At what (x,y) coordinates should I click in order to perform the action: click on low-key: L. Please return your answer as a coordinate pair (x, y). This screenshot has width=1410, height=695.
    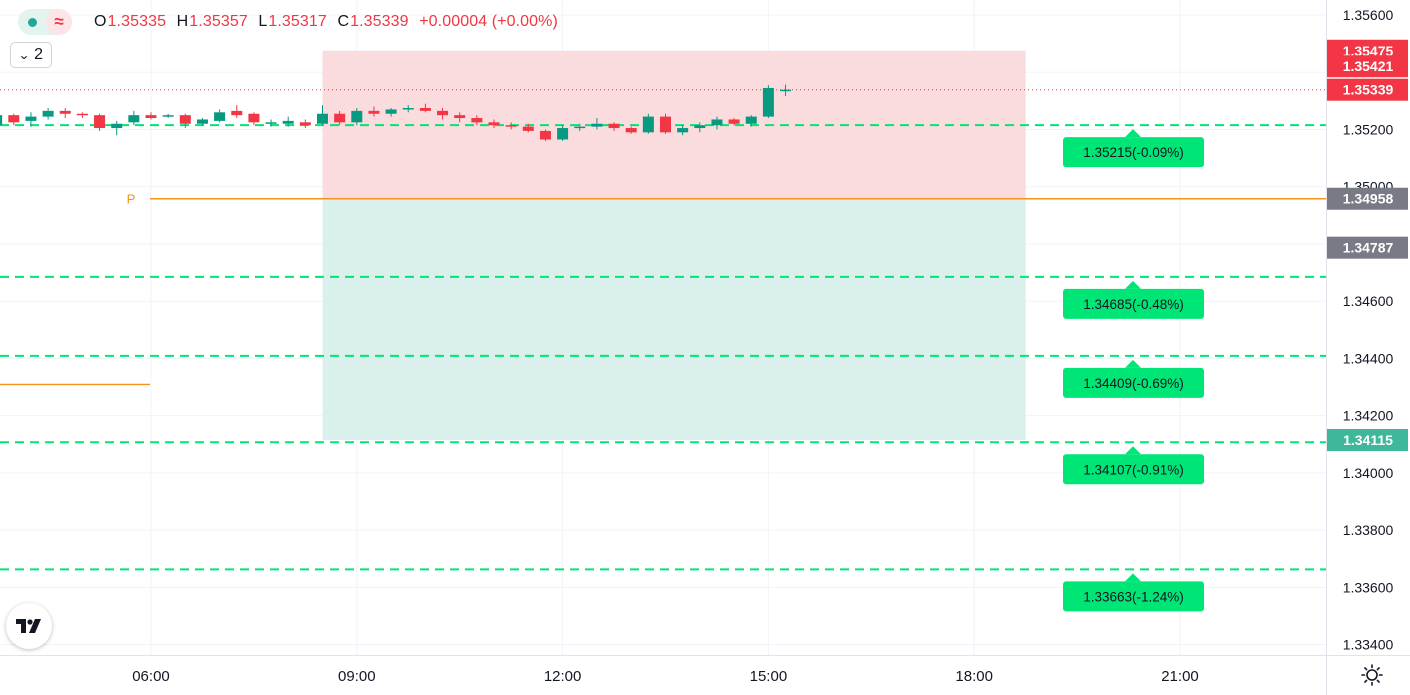
    Looking at the image, I should click on (263, 21).